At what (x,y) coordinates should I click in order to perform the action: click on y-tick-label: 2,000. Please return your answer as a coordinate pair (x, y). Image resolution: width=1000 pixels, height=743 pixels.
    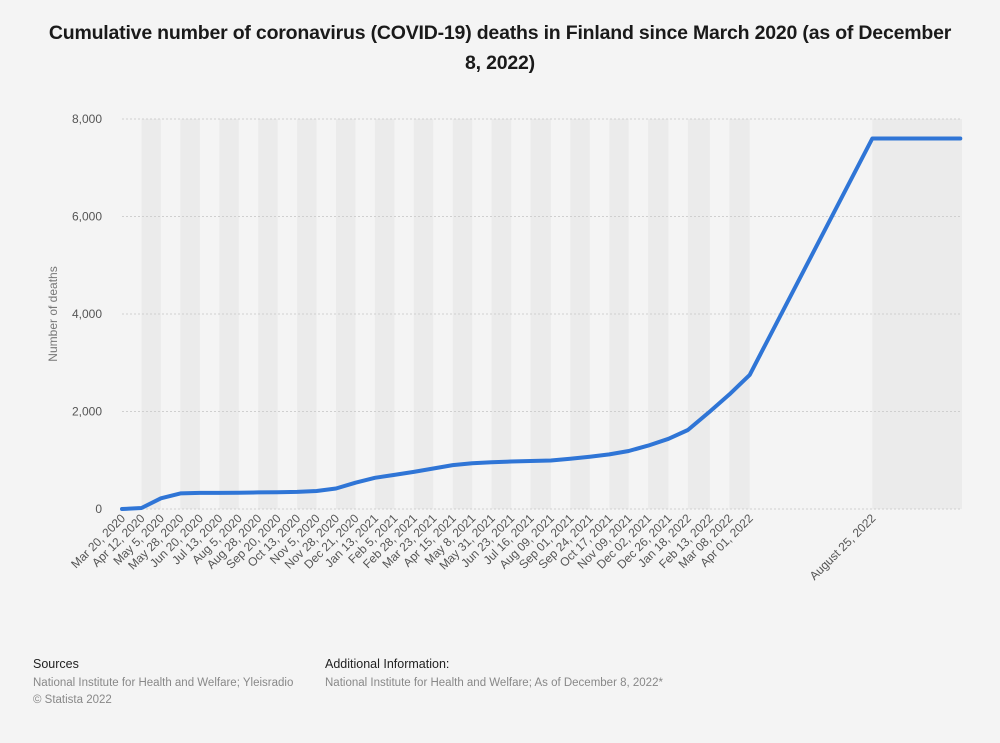
    Looking at the image, I should click on (87, 412).